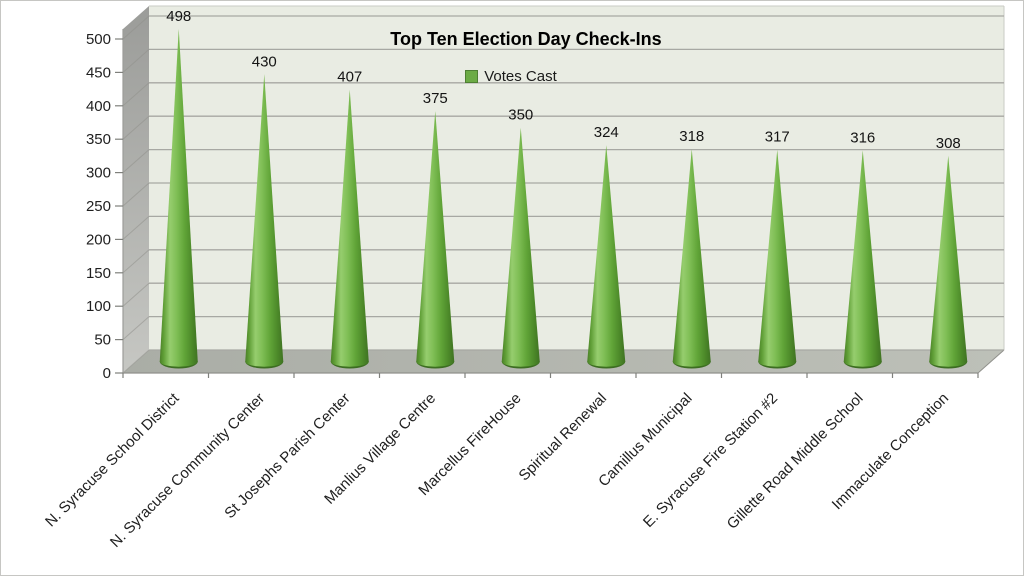  What do you see at coordinates (435, 98) in the screenshot?
I see `data-label: 375` at bounding box center [435, 98].